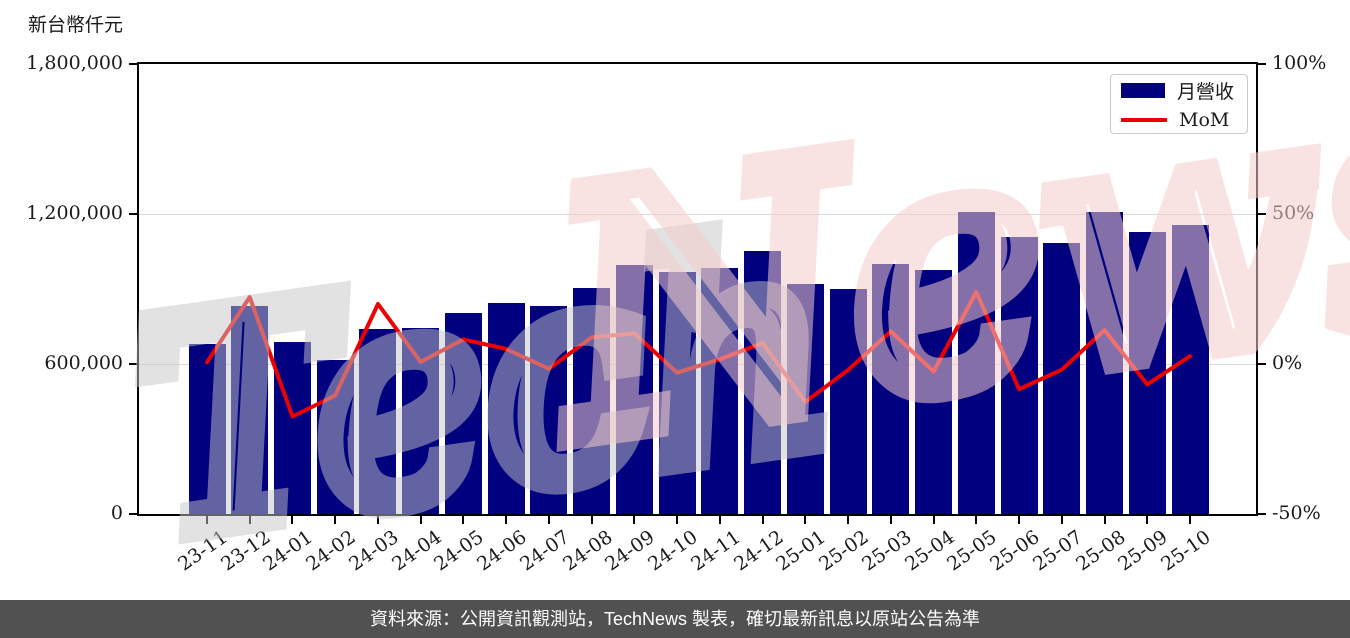 The height and width of the screenshot is (638, 1350). I want to click on y-axis-tick-label: 1,200,000, so click(74, 213).